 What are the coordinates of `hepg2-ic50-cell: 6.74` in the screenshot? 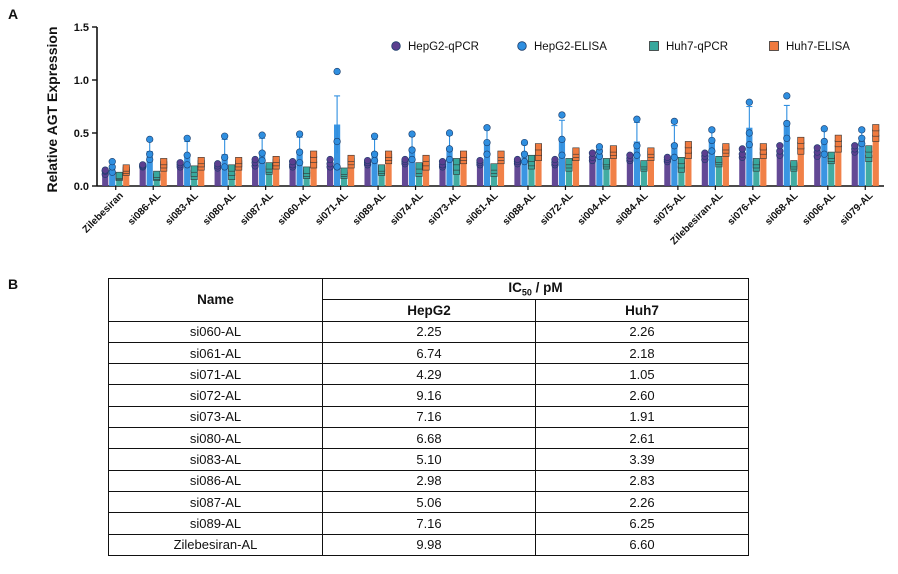 It's located at (429, 353).